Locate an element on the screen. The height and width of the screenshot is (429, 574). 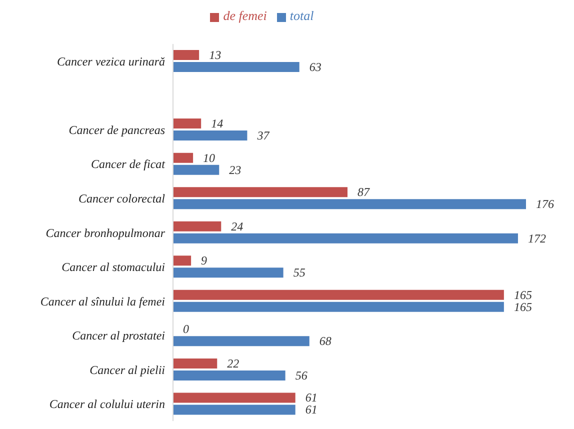
data-label: 56 is located at coordinates (301, 375).